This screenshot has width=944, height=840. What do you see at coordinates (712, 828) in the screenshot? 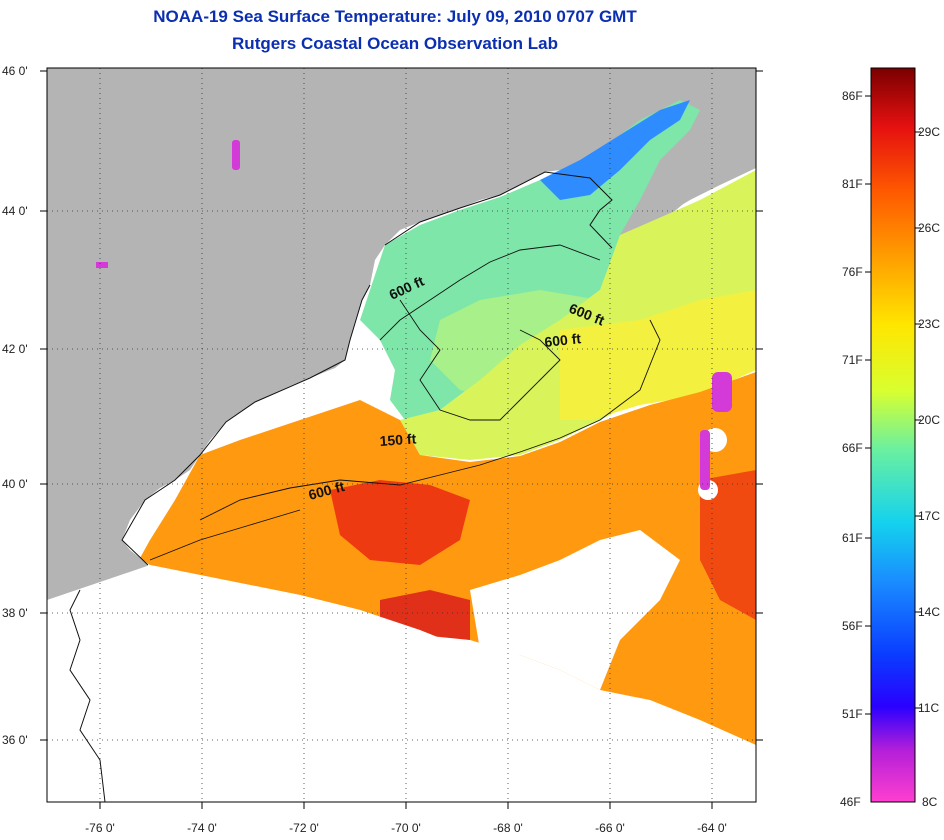
I see `lon-label: -64 0'` at bounding box center [712, 828].